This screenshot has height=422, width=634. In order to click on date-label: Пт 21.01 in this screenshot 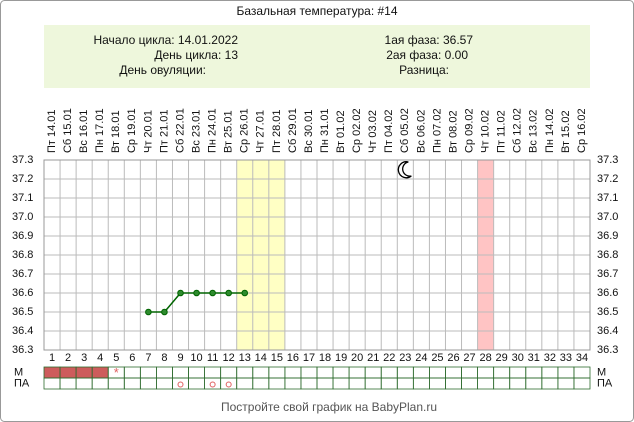, I will do `click(164, 131)`.